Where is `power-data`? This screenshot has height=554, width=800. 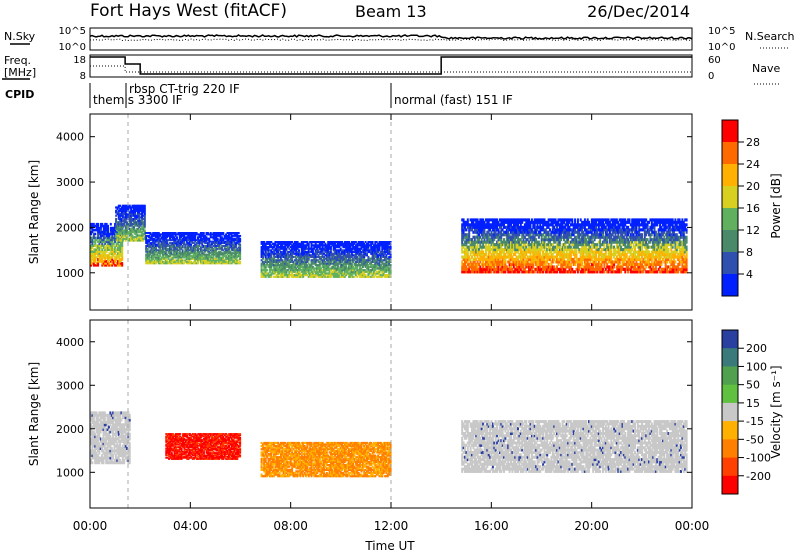
power-data is located at coordinates (389, 241).